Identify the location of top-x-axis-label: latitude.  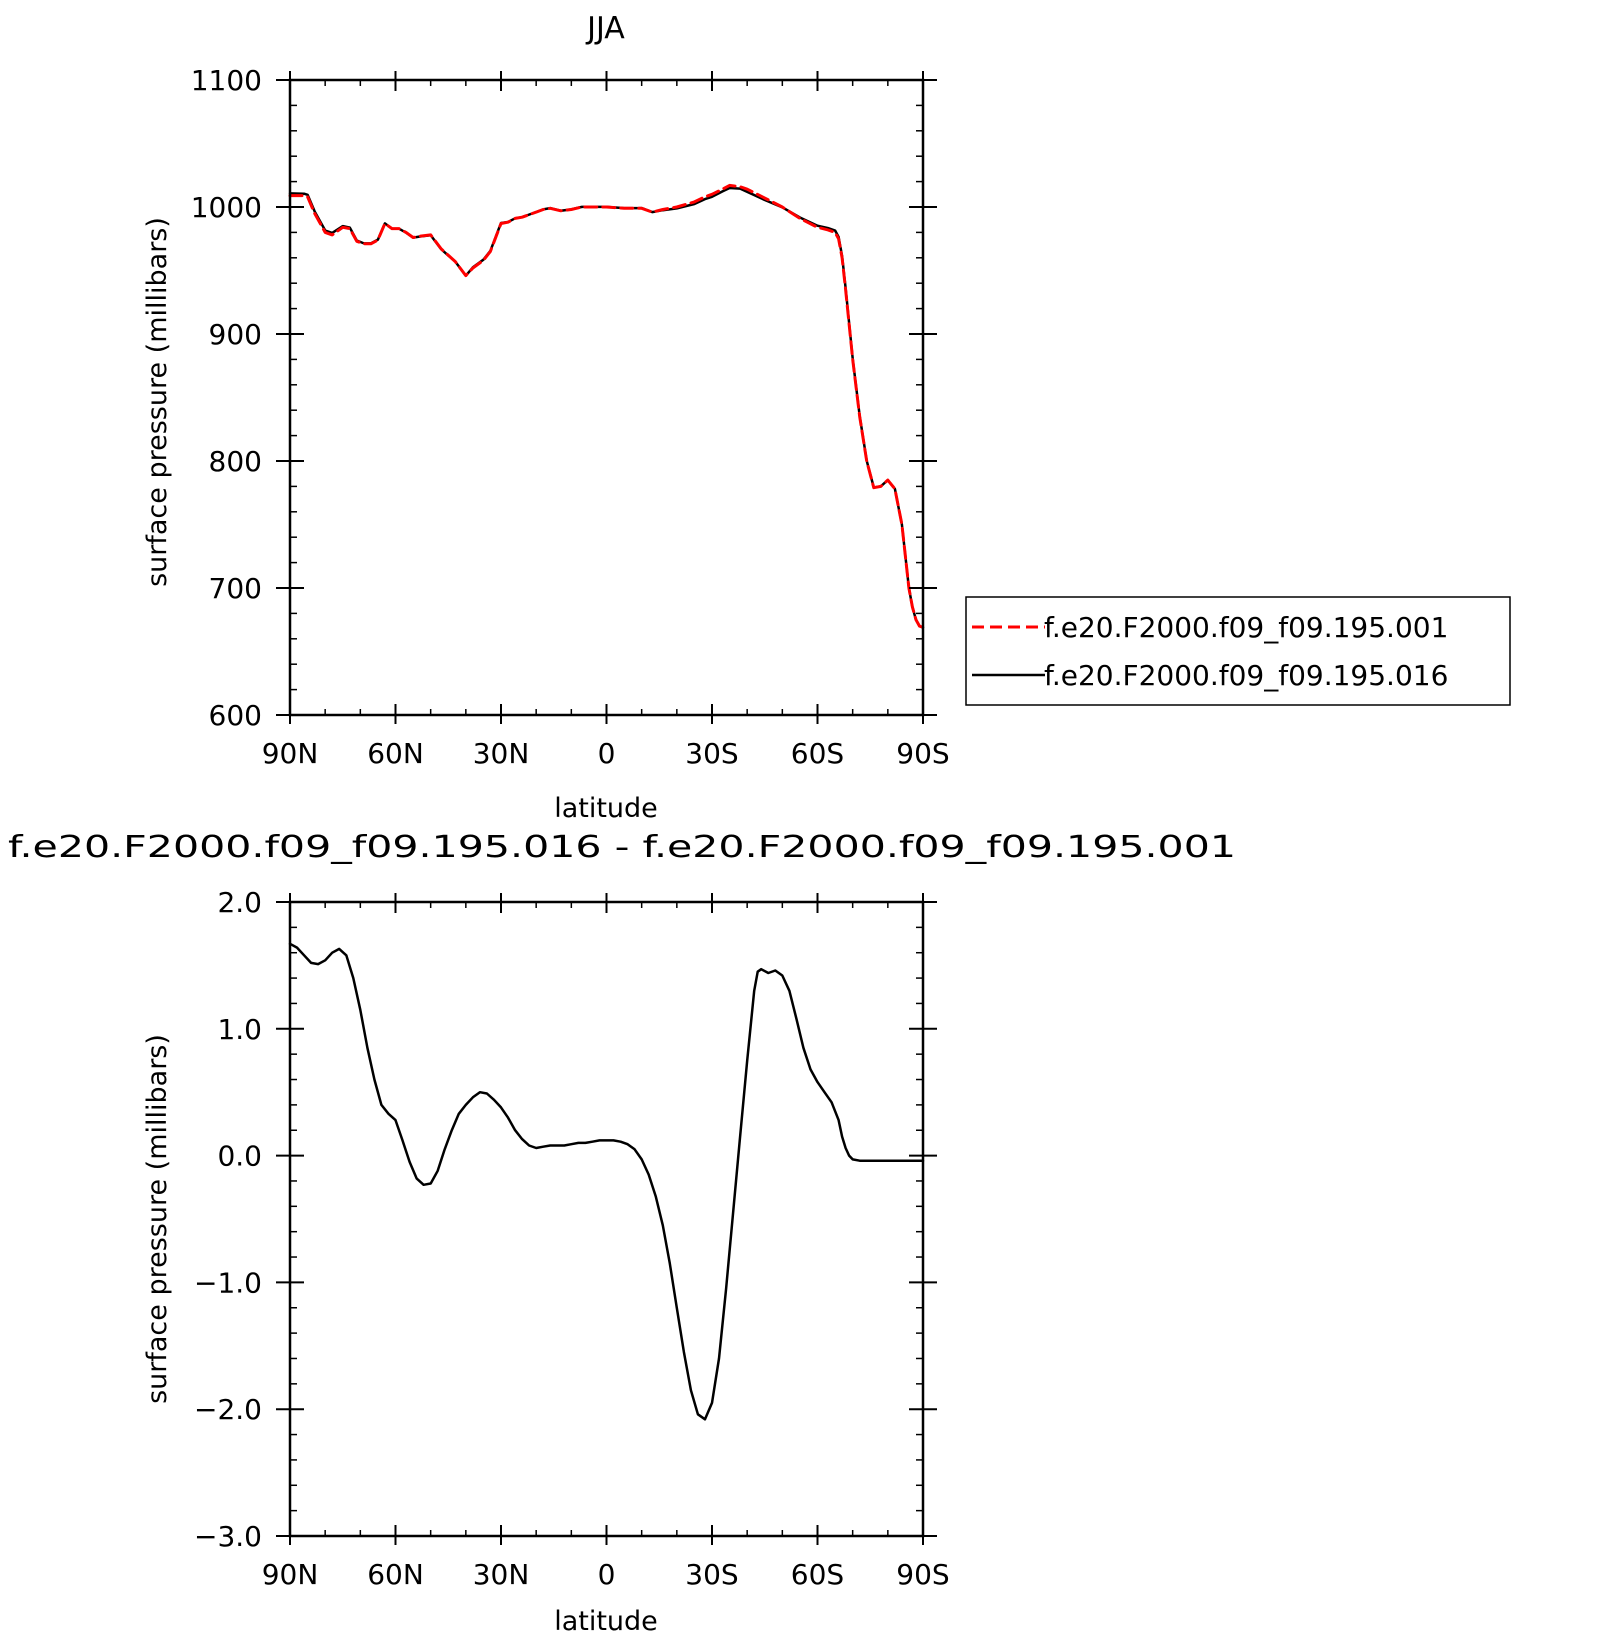
(606, 808).